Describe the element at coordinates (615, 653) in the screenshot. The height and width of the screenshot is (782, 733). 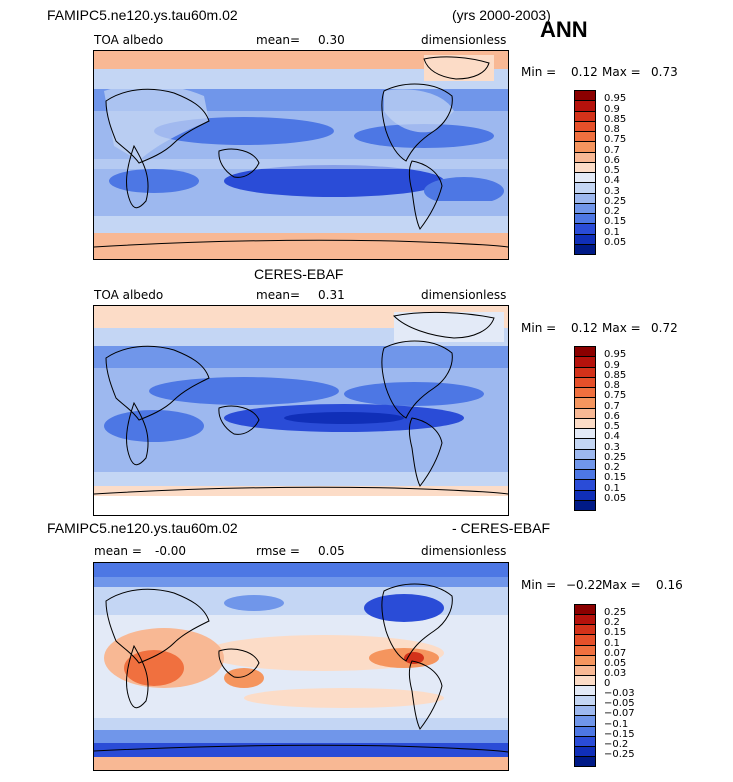
I see `colorbar-label: 0.07` at that location.